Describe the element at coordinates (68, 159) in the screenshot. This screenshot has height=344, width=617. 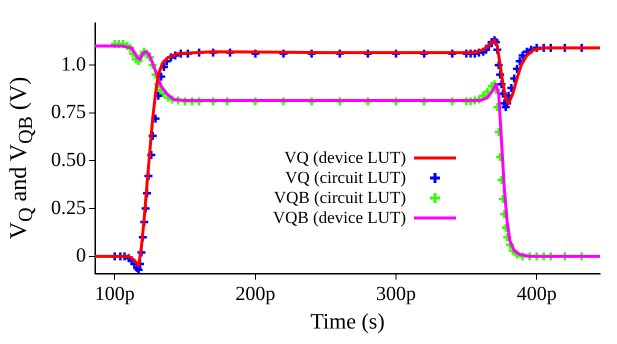
I see `y-tick-label: 0.50` at that location.